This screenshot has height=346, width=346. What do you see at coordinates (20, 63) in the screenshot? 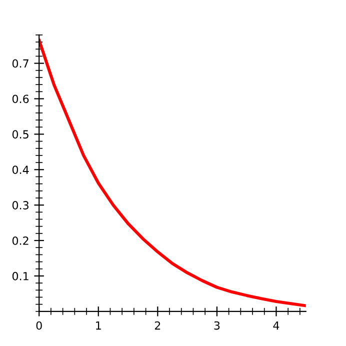
I see `y-tick-label: 0.7` at bounding box center [20, 63].